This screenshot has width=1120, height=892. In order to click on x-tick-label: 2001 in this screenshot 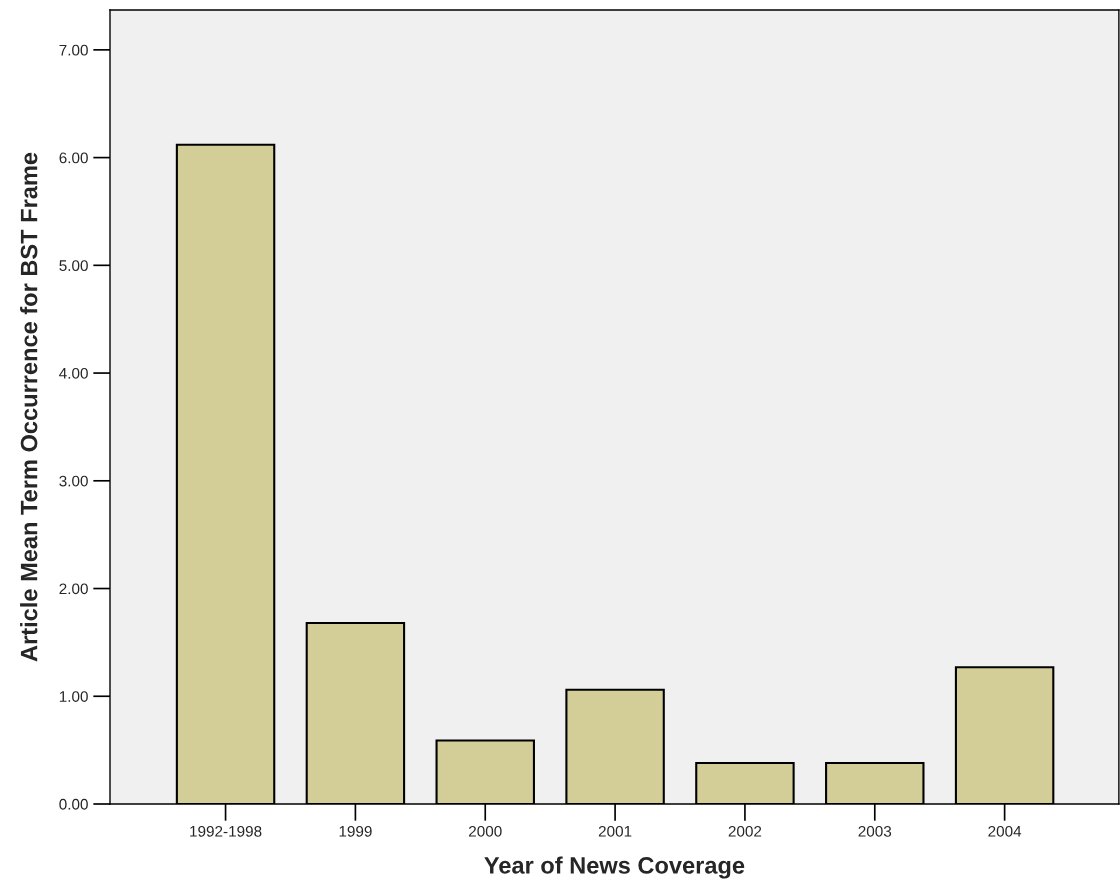, I will do `click(615, 831)`.